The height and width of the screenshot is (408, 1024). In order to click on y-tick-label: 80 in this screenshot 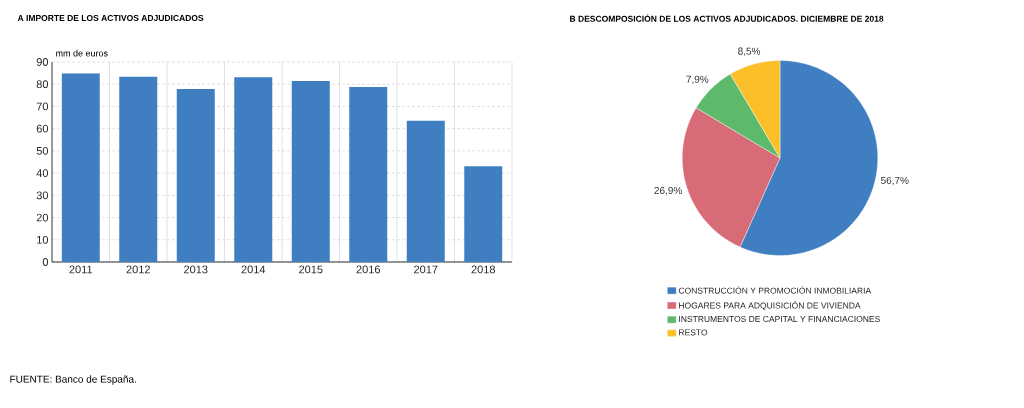, I will do `click(42, 84)`.